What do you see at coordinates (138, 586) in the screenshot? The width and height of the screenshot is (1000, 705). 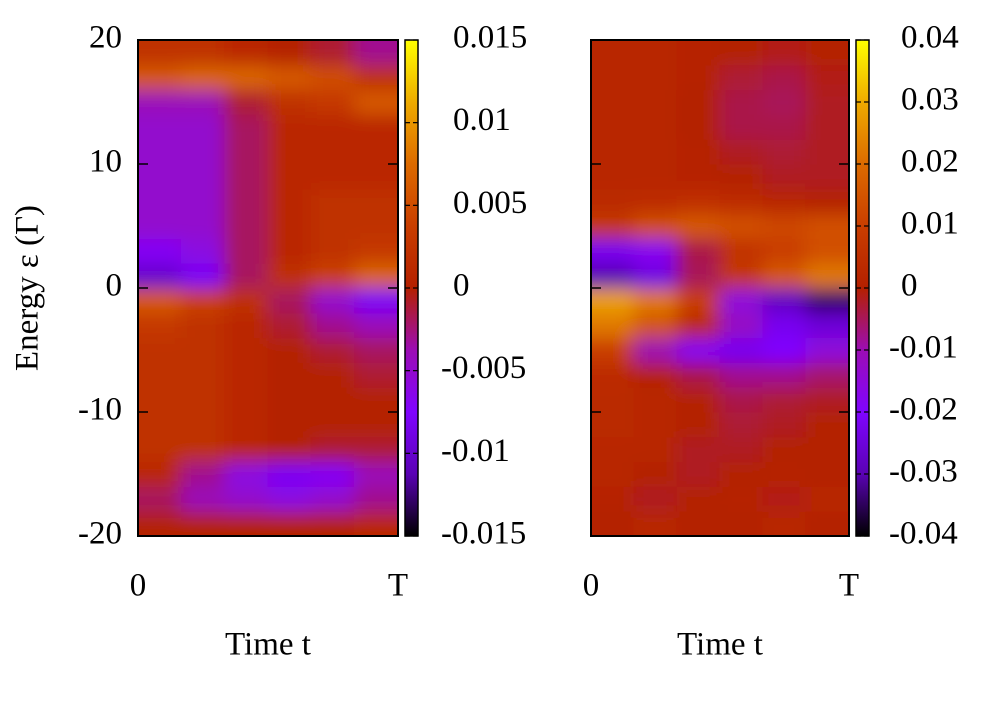 I see `x-tick-label: 0` at bounding box center [138, 586].